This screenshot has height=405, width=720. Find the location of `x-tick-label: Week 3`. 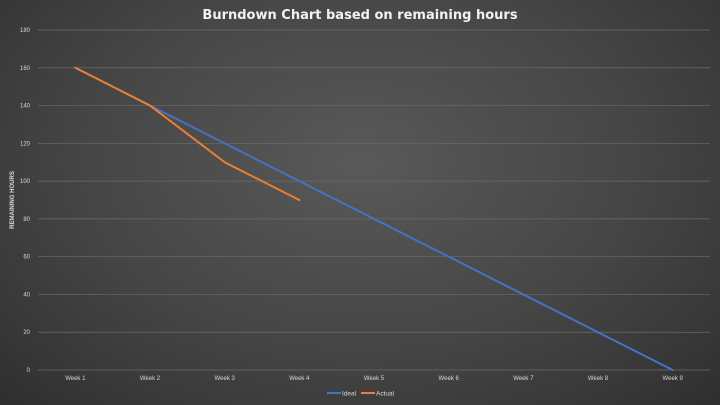

x-tick-label: Week 3 is located at coordinates (225, 379).